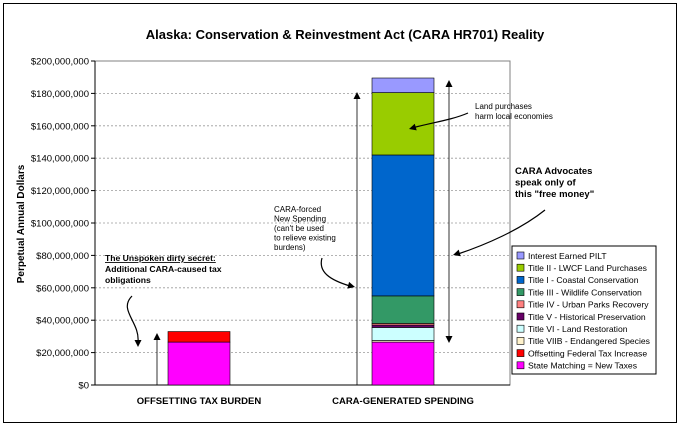 Image resolution: width=684 pixels, height=429 pixels. Describe the element at coordinates (413, 127) in the screenshot. I see `pointer-land-head` at that location.